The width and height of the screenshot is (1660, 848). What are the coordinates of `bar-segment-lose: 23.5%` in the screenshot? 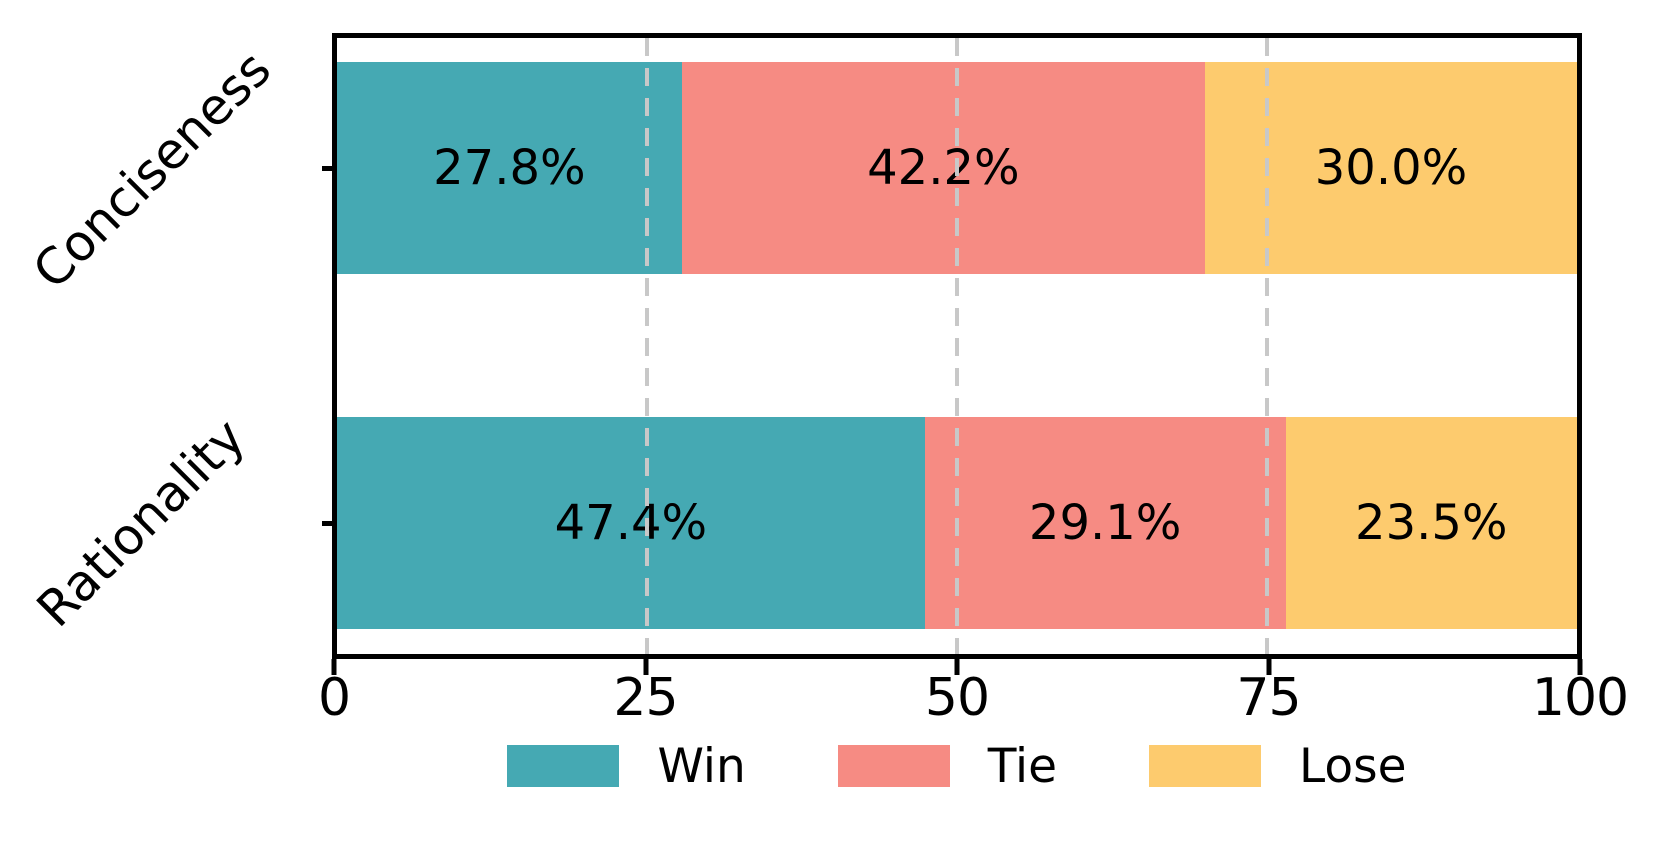 It's located at (1431, 523).